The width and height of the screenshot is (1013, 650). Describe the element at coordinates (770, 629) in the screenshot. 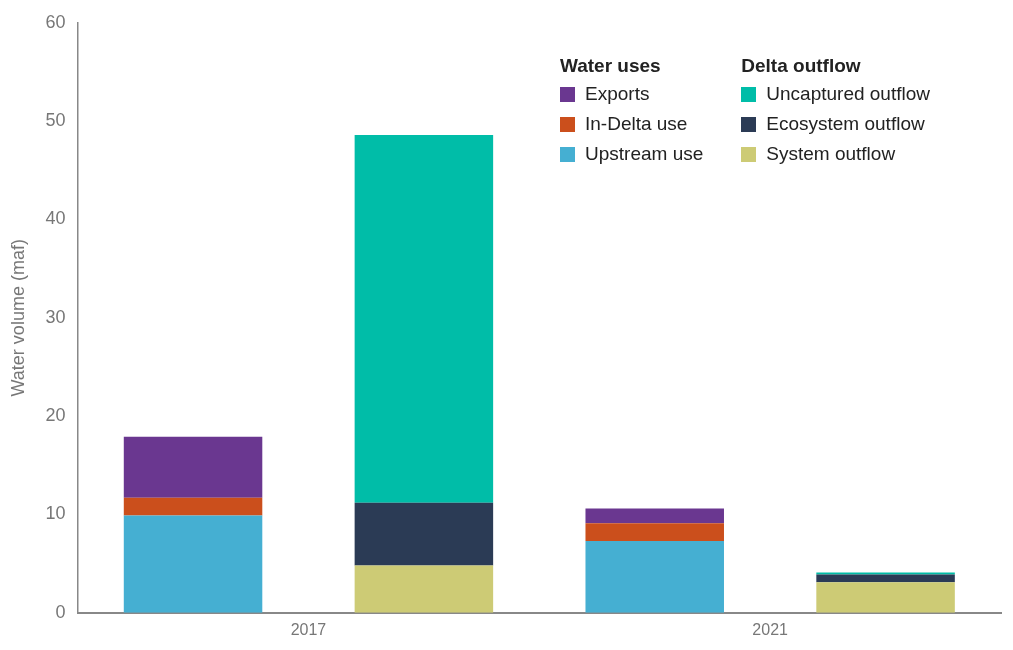

I see `x-tick-label: 2021` at that location.